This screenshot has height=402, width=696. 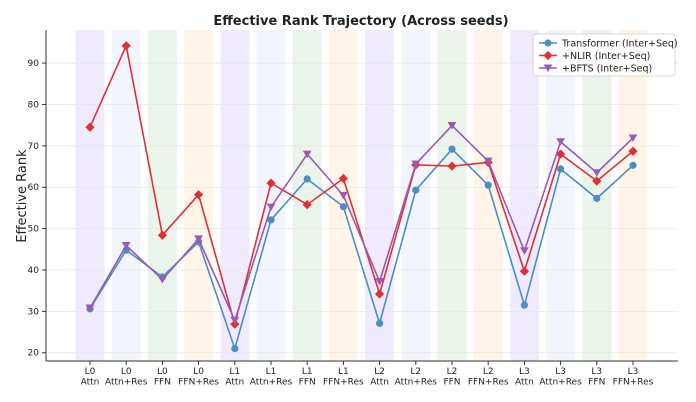 What do you see at coordinates (560, 377) in the screenshot?
I see `x-tick-label: L3 Attn+Res` at bounding box center [560, 377].